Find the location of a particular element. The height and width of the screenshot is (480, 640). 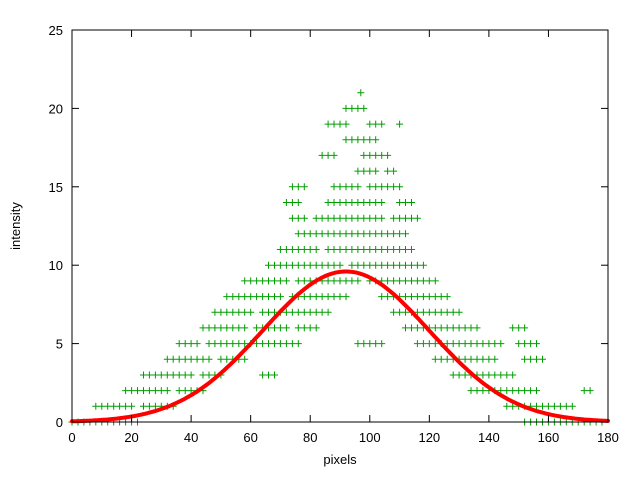

x-tick-label: 20 is located at coordinates (131, 437).